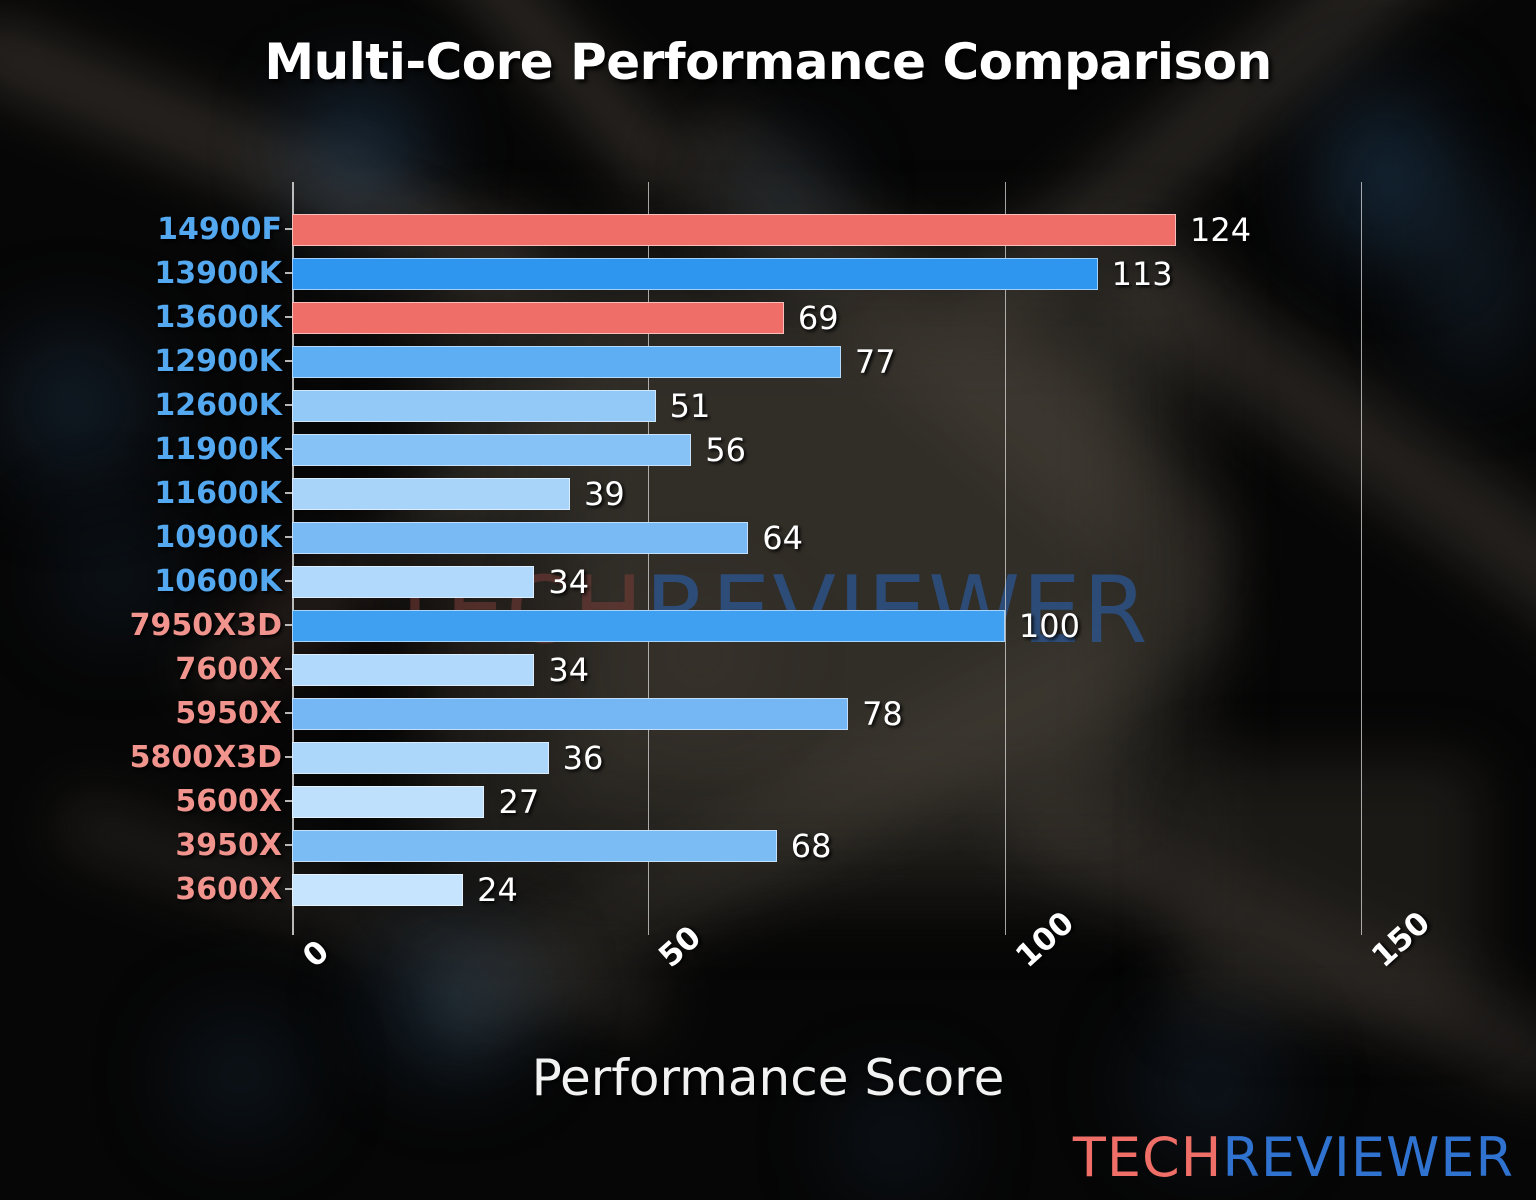 This screenshot has height=1200, width=1536. Describe the element at coordinates (875, 362) in the screenshot. I see `bar-value-label: 77` at that location.